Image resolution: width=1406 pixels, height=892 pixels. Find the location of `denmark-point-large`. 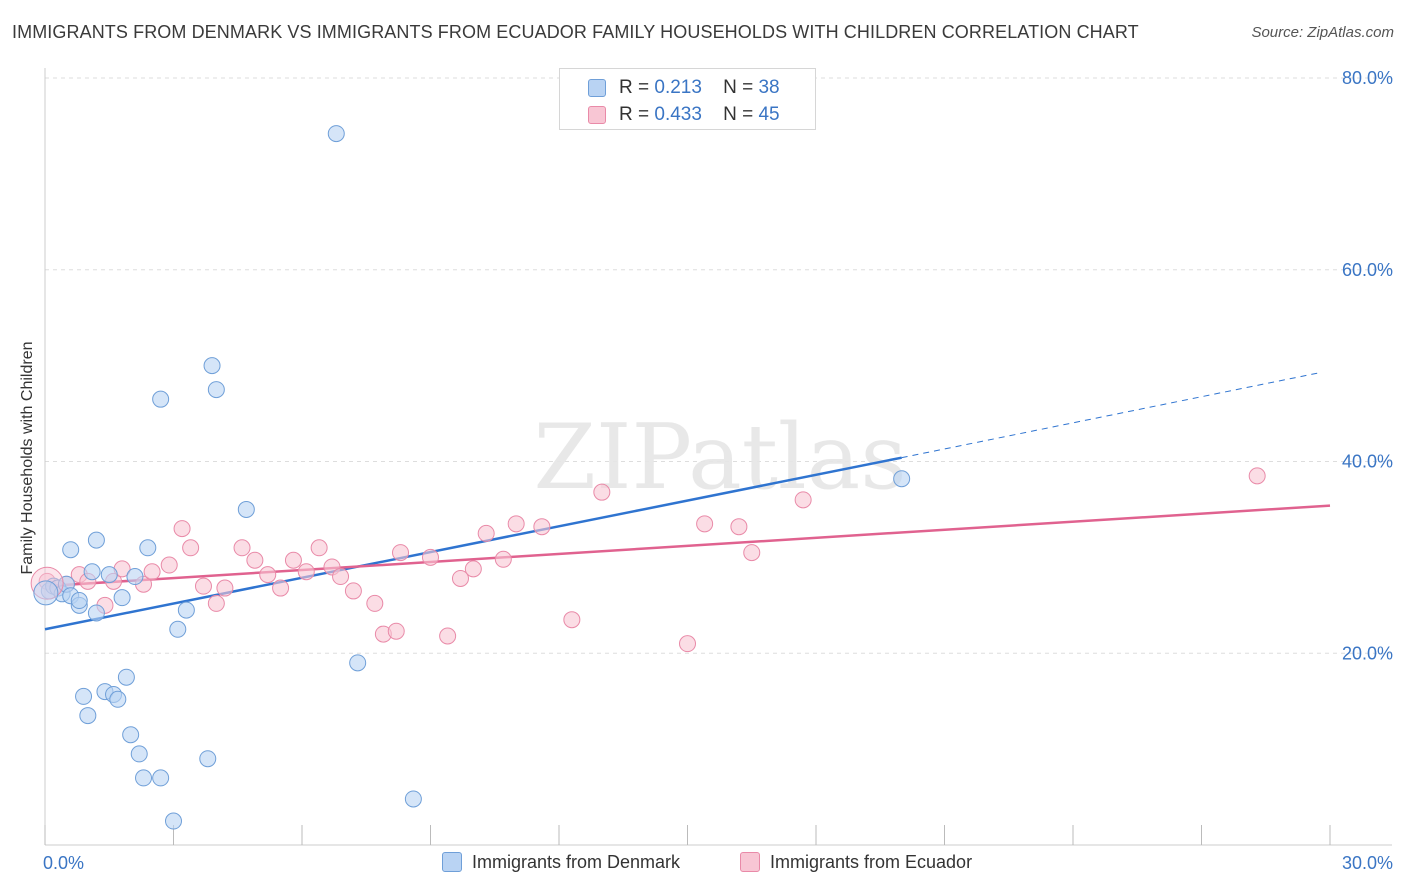

denmark-point-large is located at coordinates (46, 593).